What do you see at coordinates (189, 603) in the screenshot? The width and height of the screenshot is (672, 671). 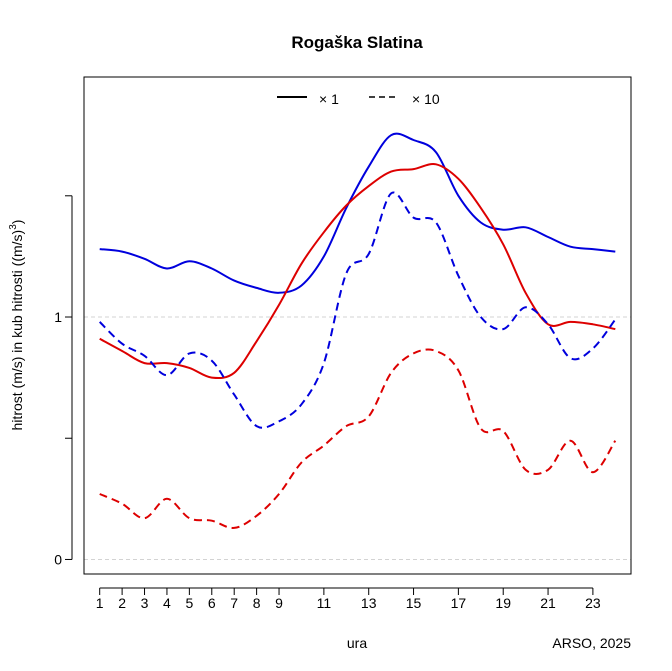 I see `x-tick-label: 5` at bounding box center [189, 603].